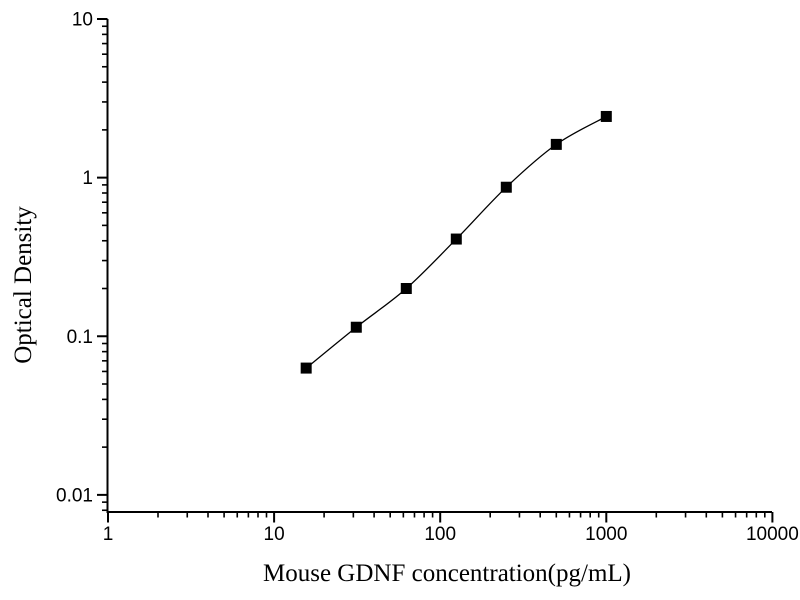 This screenshot has height=600, width=800. I want to click on x-tick-label: 100, so click(440, 534).